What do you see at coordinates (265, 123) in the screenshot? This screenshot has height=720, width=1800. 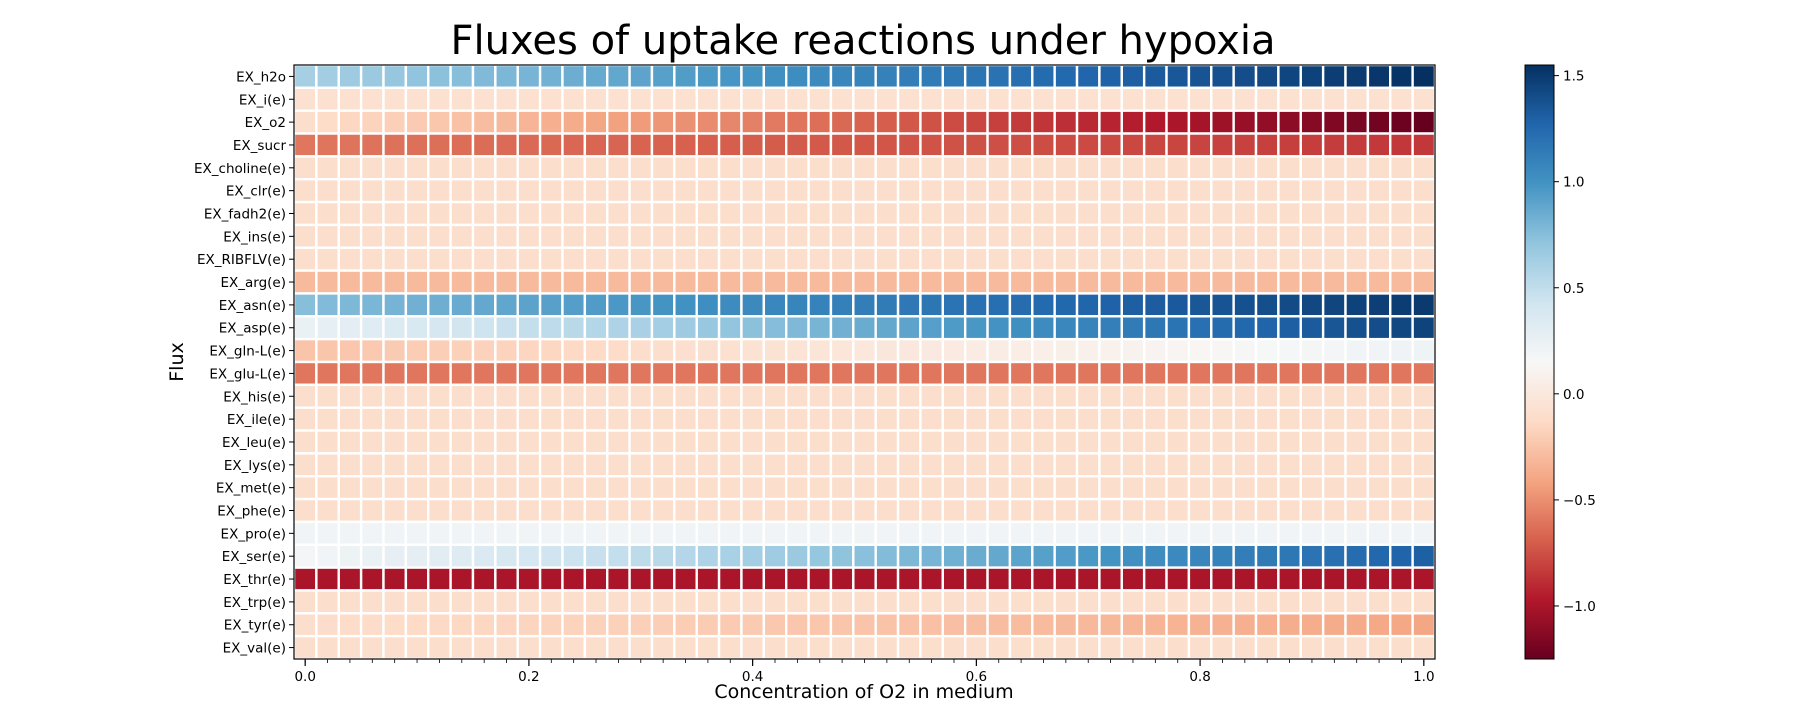 I see `y-tick-label: EX_o2` at bounding box center [265, 123].